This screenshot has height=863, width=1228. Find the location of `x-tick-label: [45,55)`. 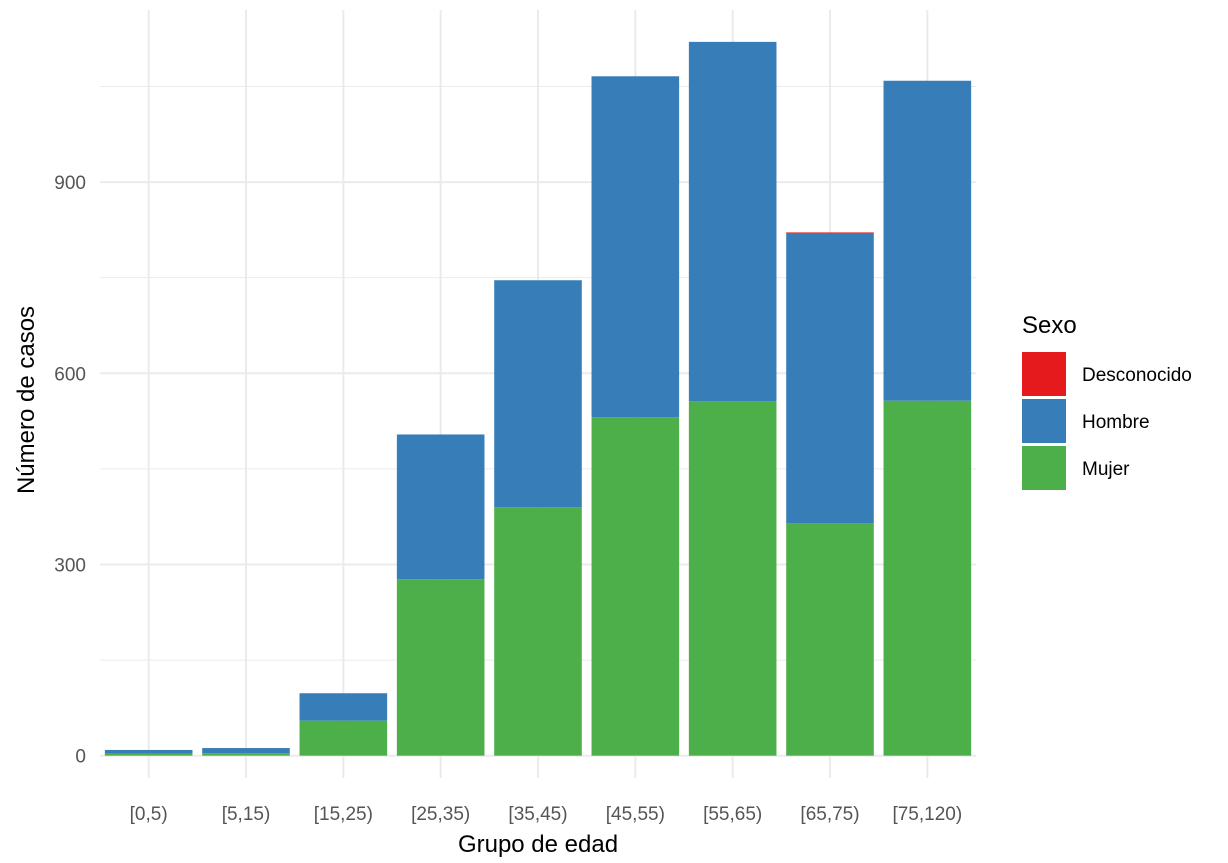

x-tick-label: [45,55) is located at coordinates (635, 814).